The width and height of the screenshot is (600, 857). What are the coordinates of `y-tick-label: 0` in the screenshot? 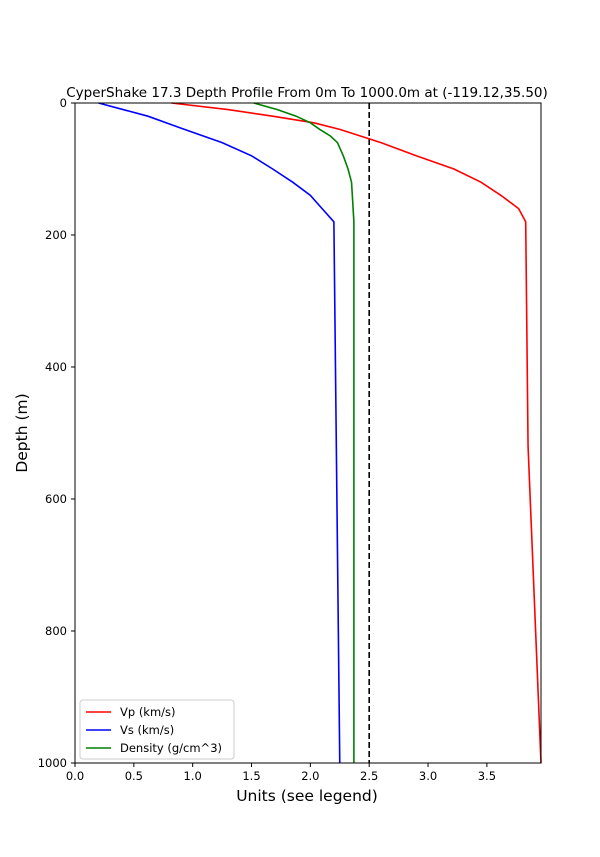 It's located at (63, 103).